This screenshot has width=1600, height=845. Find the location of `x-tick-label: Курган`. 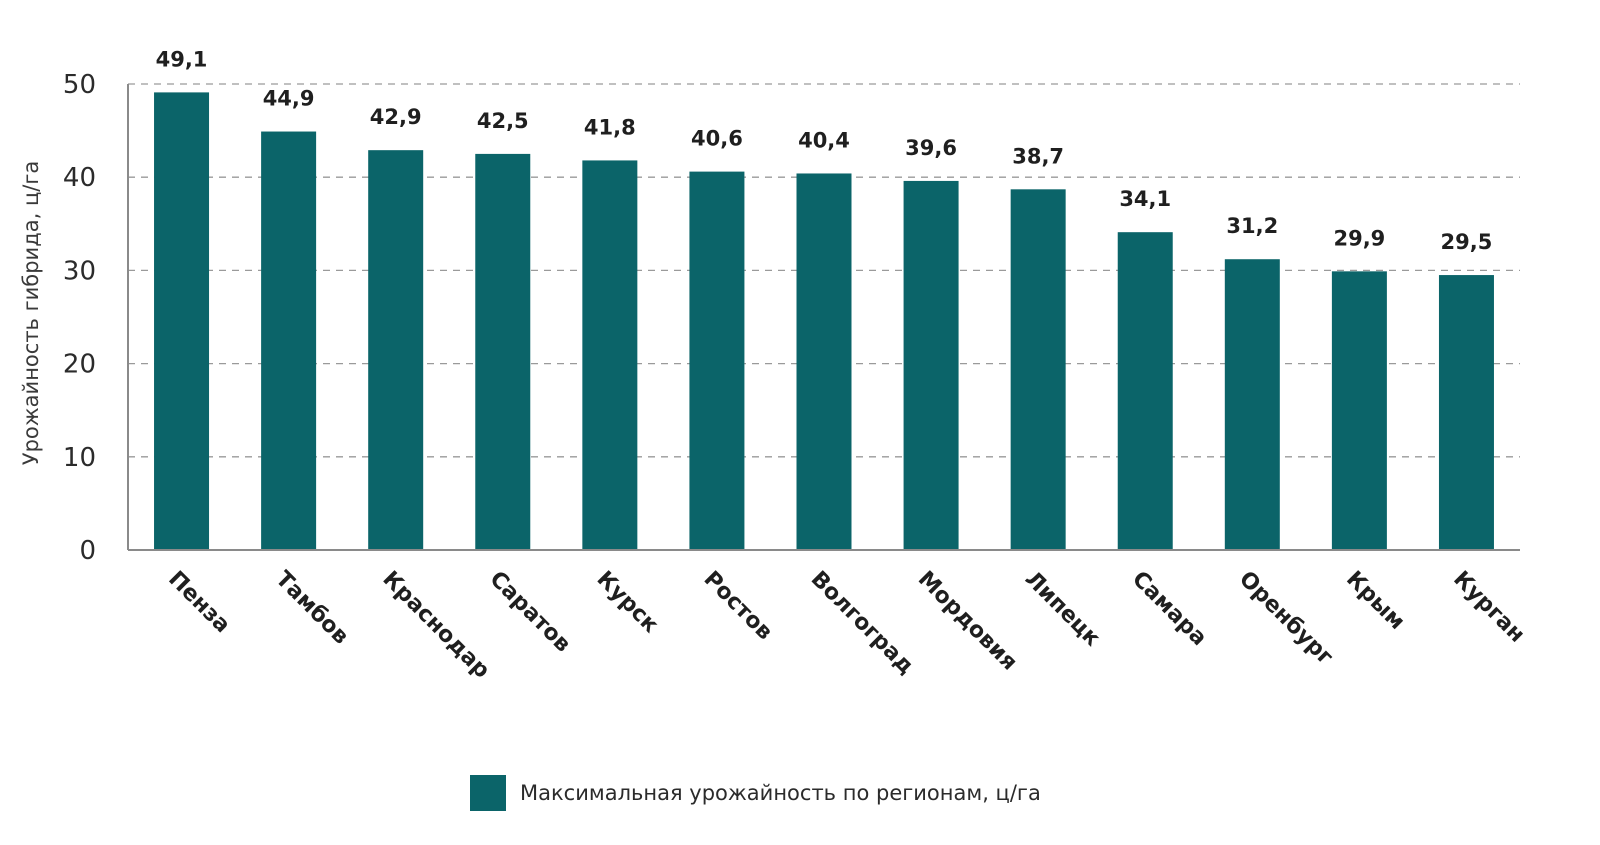

x-tick-label: Курган is located at coordinates (1488, 607).